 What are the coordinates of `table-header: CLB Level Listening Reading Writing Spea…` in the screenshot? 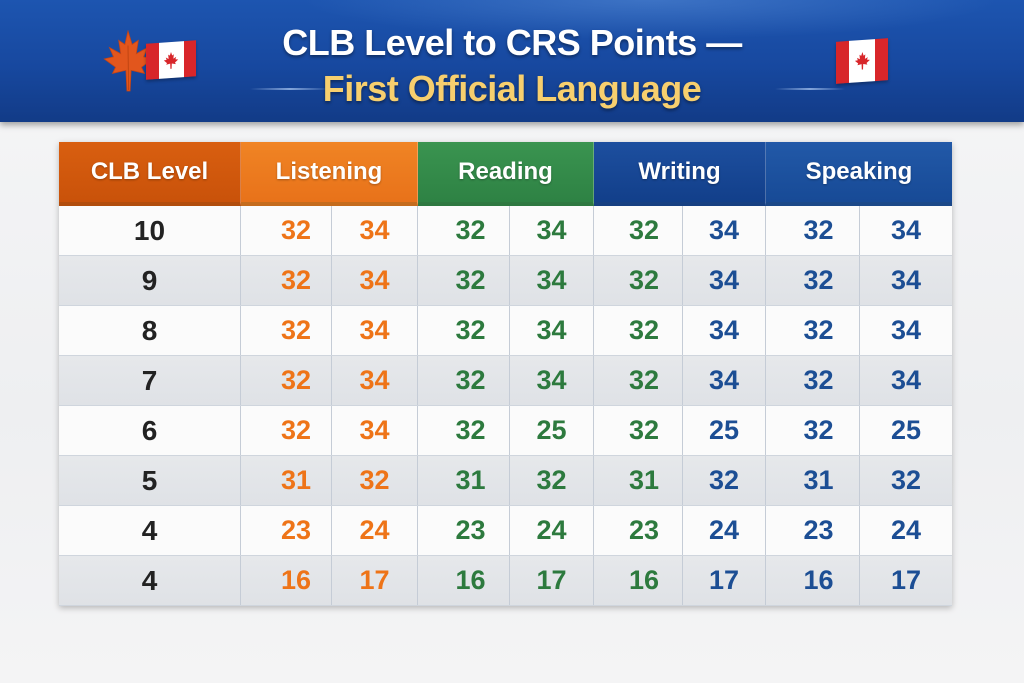 It's located at (505, 174).